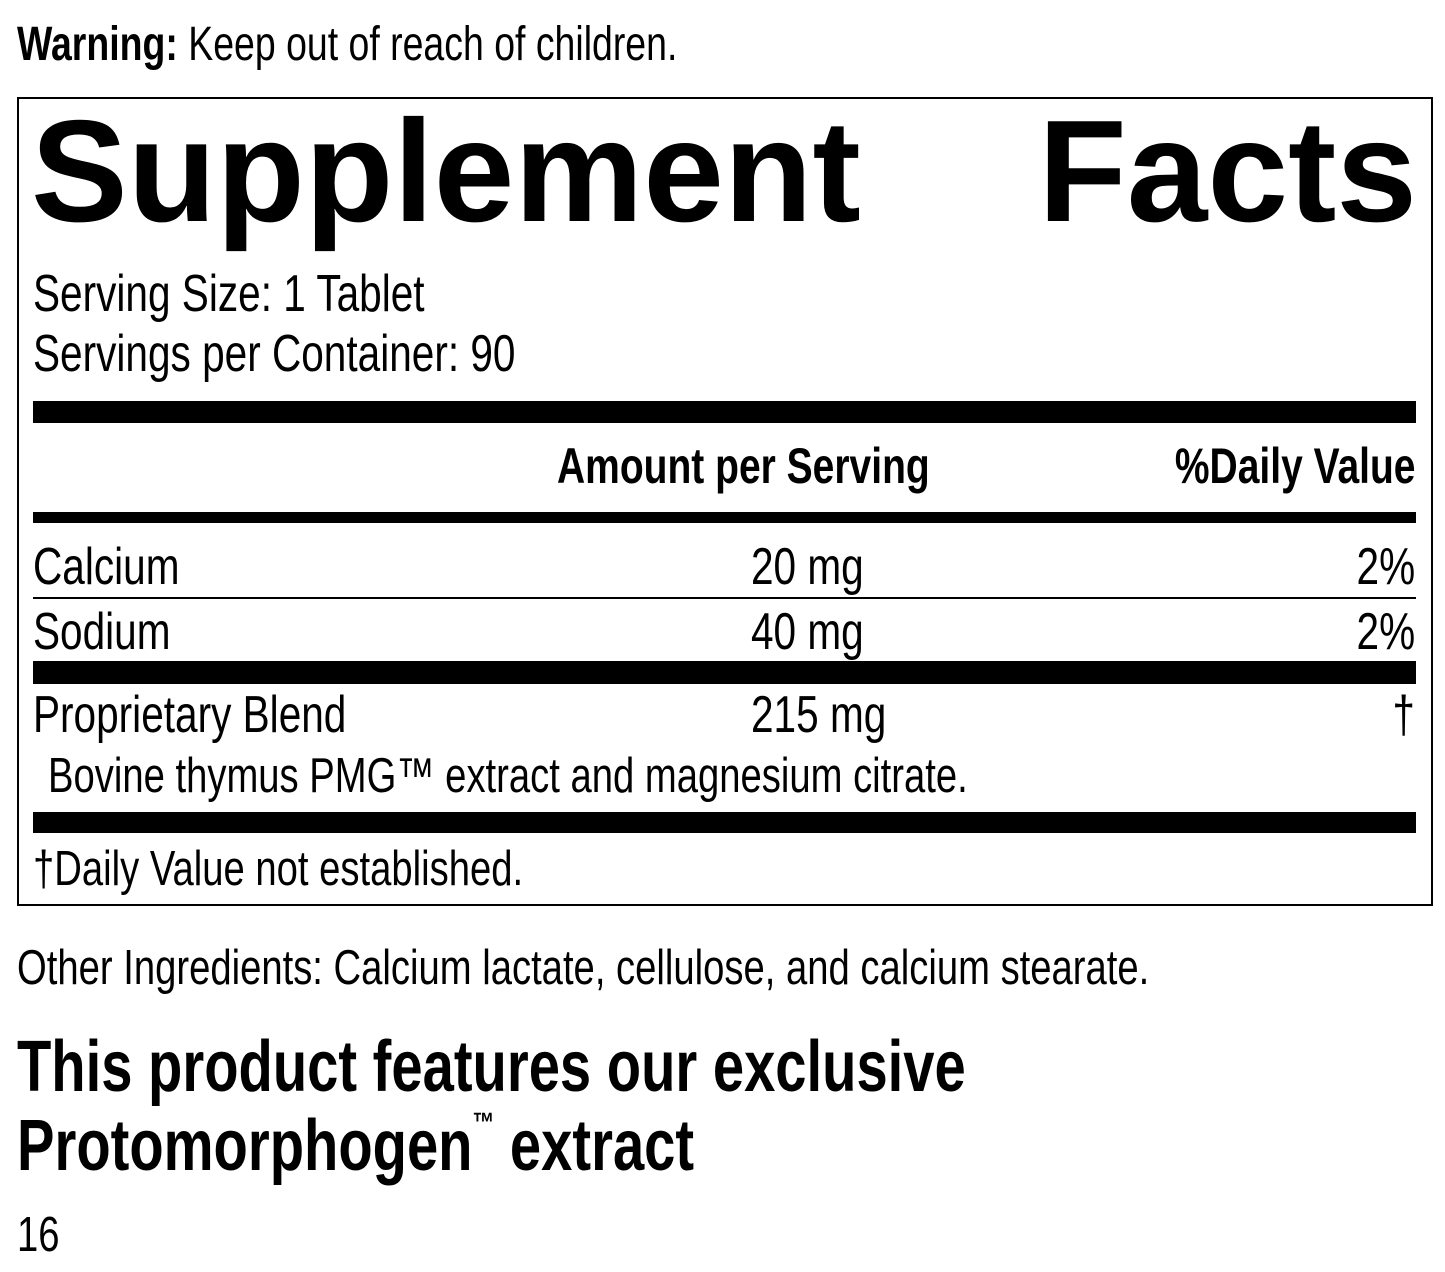 The width and height of the screenshot is (1445, 1272). What do you see at coordinates (724, 517) in the screenshot?
I see `medium-divider` at bounding box center [724, 517].